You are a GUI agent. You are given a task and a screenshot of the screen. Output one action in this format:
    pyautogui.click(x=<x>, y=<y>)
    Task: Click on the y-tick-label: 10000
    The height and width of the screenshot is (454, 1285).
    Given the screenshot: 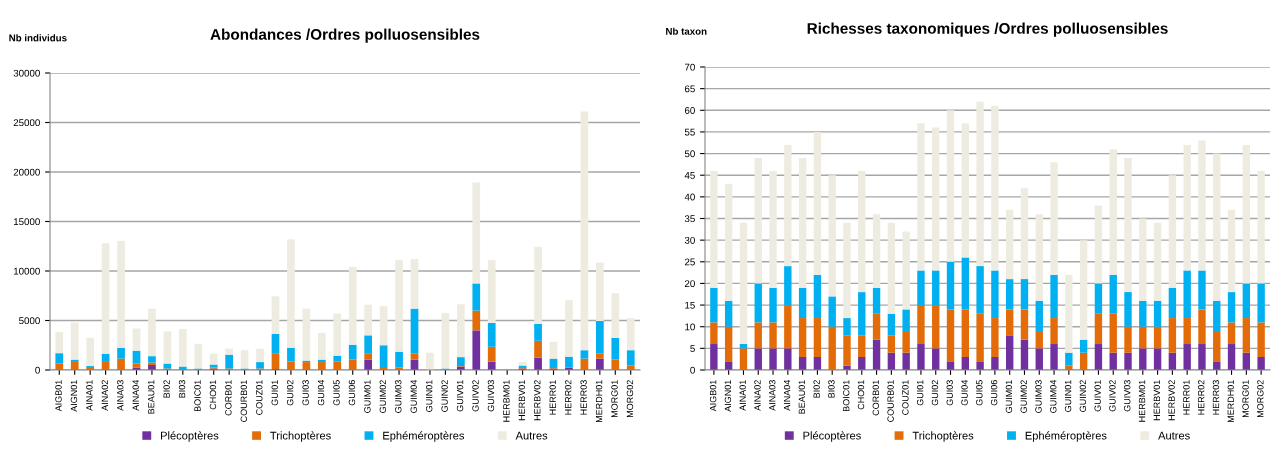 What is the action you would take?
    pyautogui.click(x=26, y=271)
    